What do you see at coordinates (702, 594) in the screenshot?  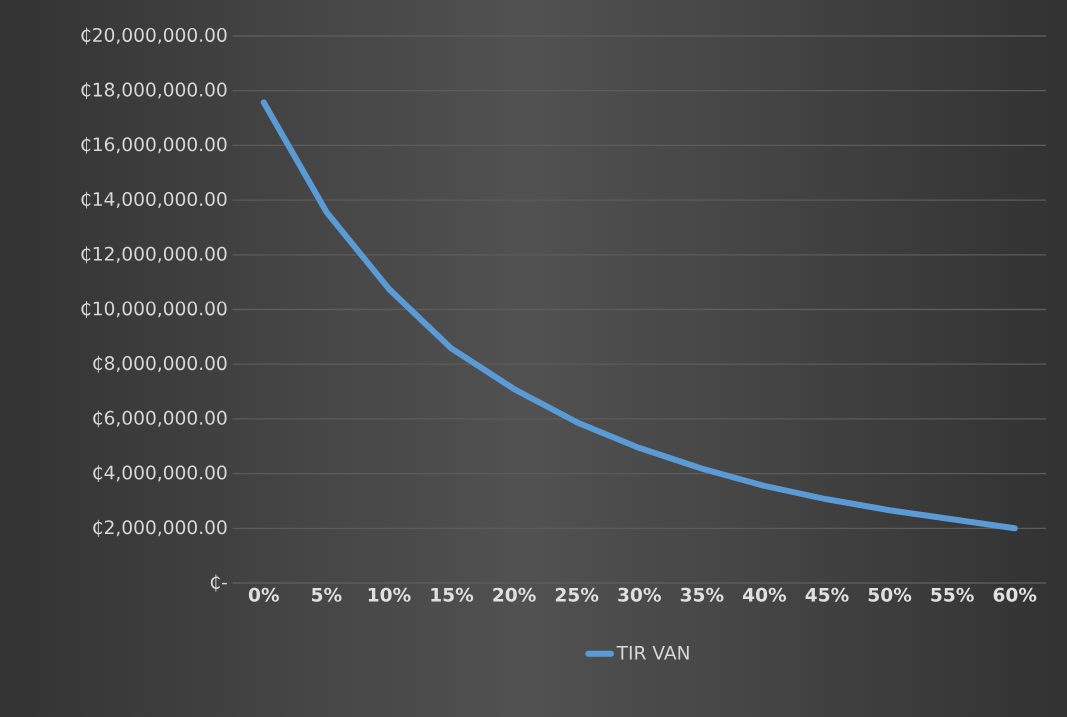 I see `x-tick-label: 35%` at bounding box center [702, 594].